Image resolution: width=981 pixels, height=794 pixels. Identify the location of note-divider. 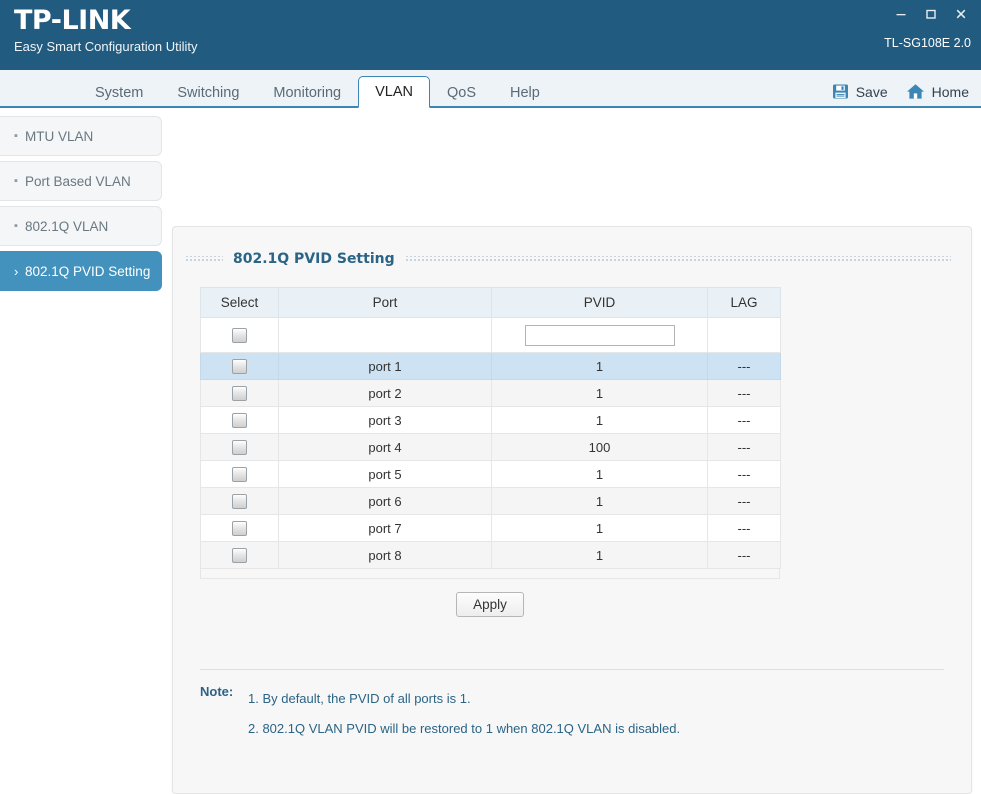
(572, 669).